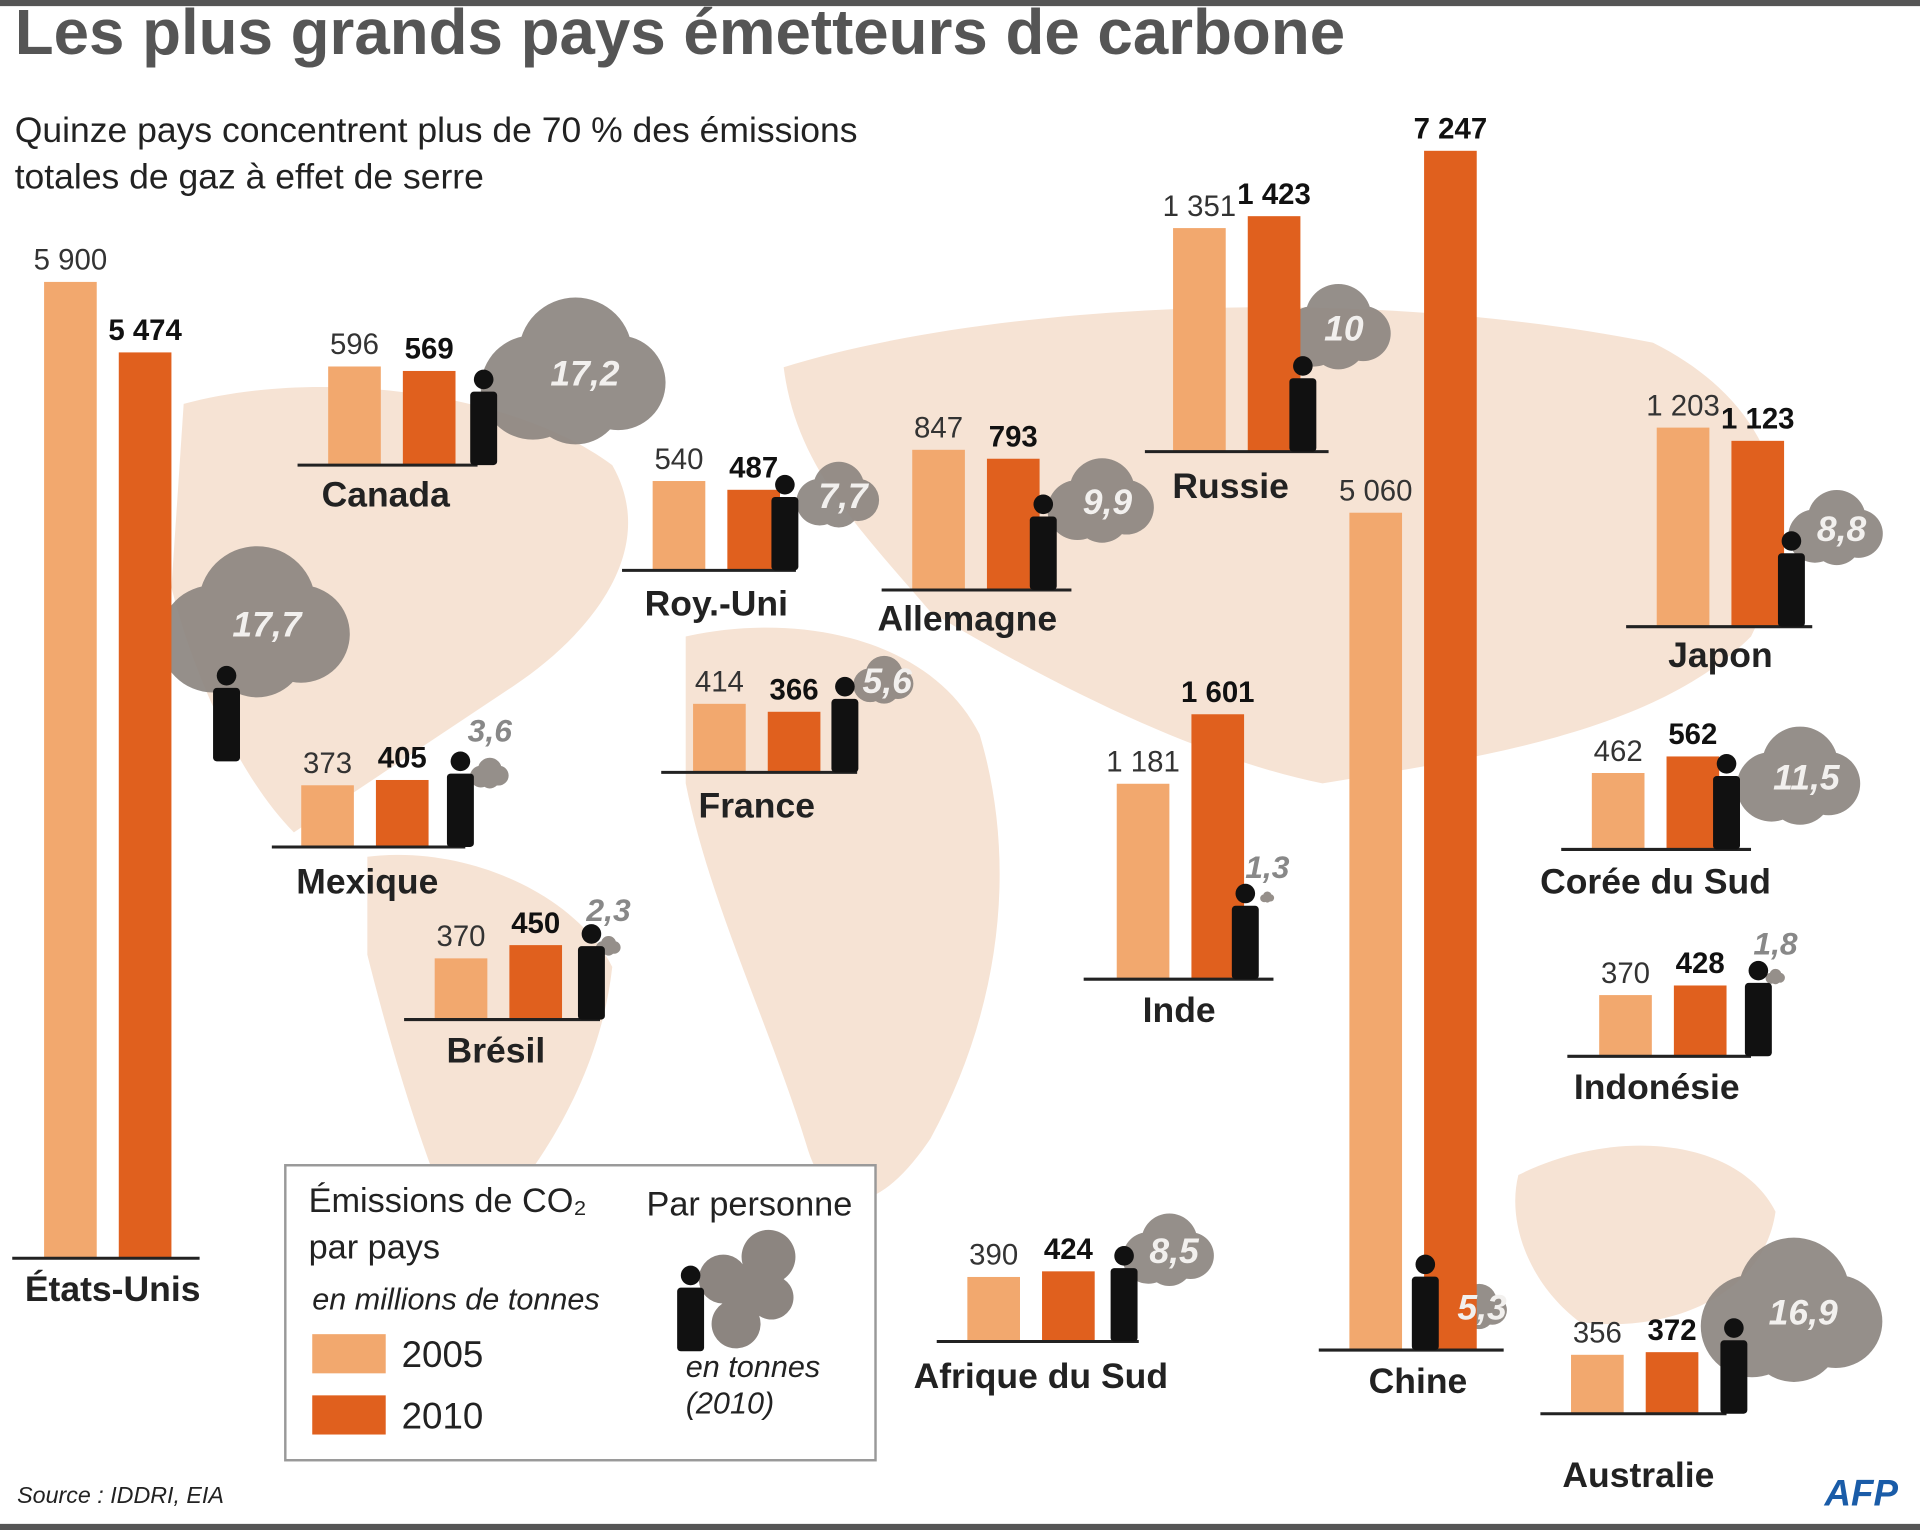 The height and width of the screenshot is (1530, 1920). What do you see at coordinates (367, 882) in the screenshot?
I see `country-label: Mexique` at bounding box center [367, 882].